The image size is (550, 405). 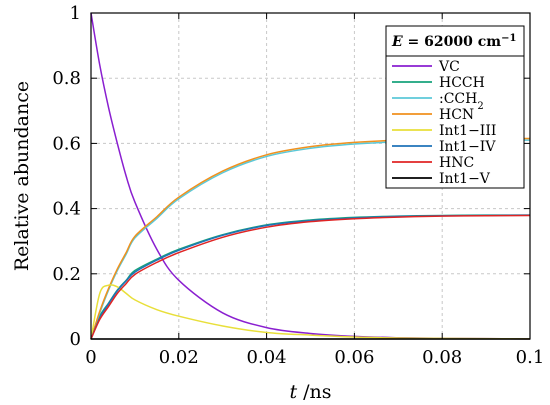 What do you see at coordinates (90, 357) in the screenshot?
I see `x-tick-label: 0` at bounding box center [90, 357].